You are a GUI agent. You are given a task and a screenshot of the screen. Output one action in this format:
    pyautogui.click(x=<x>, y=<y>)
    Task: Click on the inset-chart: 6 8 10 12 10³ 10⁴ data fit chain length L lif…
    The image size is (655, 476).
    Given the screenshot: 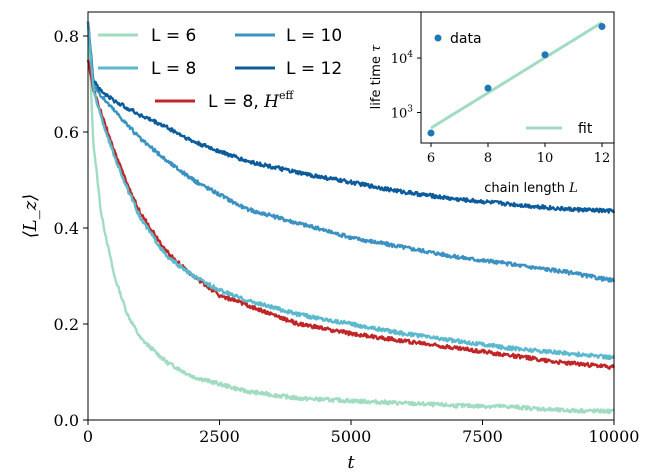 What is the action you would take?
    pyautogui.click(x=492, y=103)
    